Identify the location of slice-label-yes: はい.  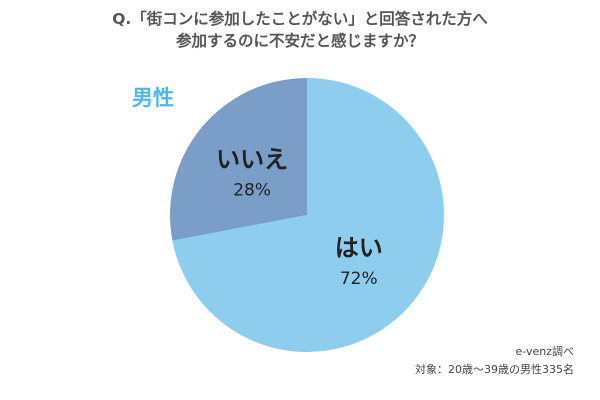
(359, 248).